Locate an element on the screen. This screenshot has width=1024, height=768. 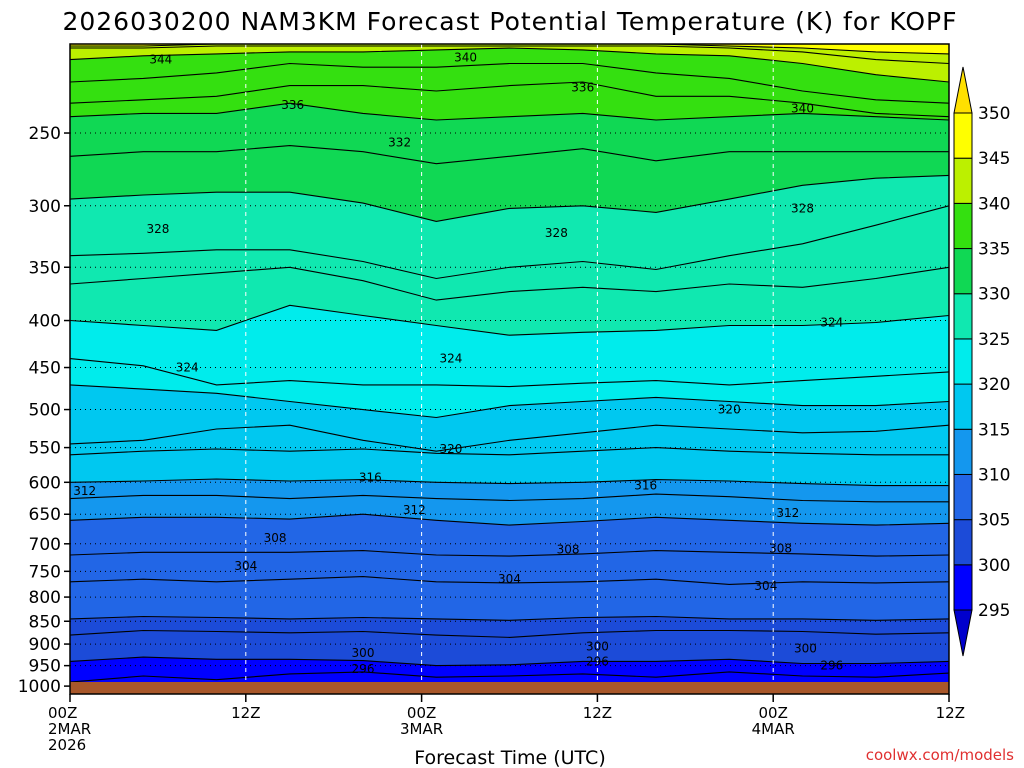
y-tick-label-900: 900 is located at coordinates (45, 645).